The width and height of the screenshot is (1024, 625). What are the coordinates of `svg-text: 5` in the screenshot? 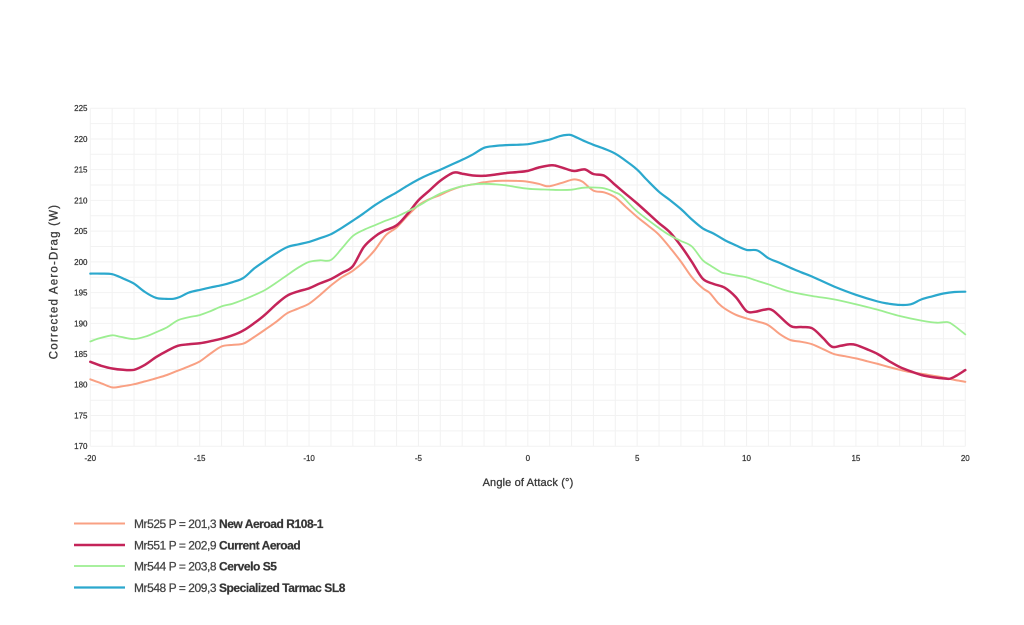 It's located at (637, 458).